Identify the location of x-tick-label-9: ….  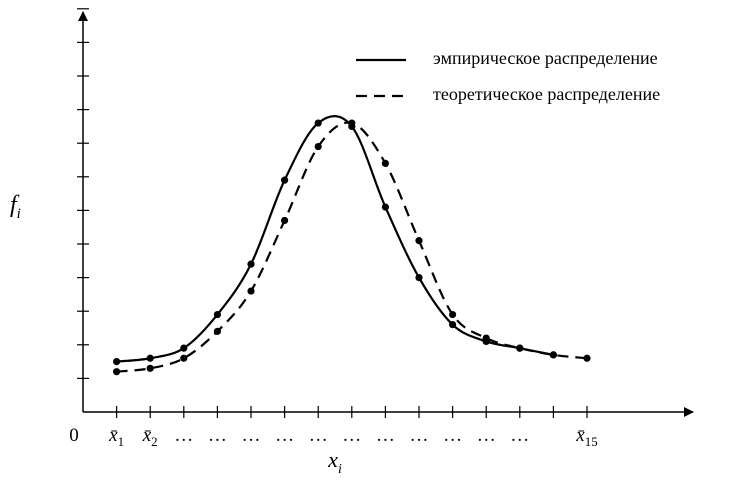
(385, 435).